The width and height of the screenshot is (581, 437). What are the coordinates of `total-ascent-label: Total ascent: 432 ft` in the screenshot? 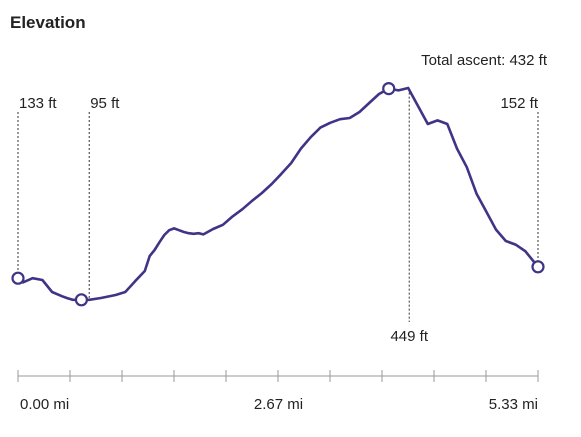 It's located at (484, 60).